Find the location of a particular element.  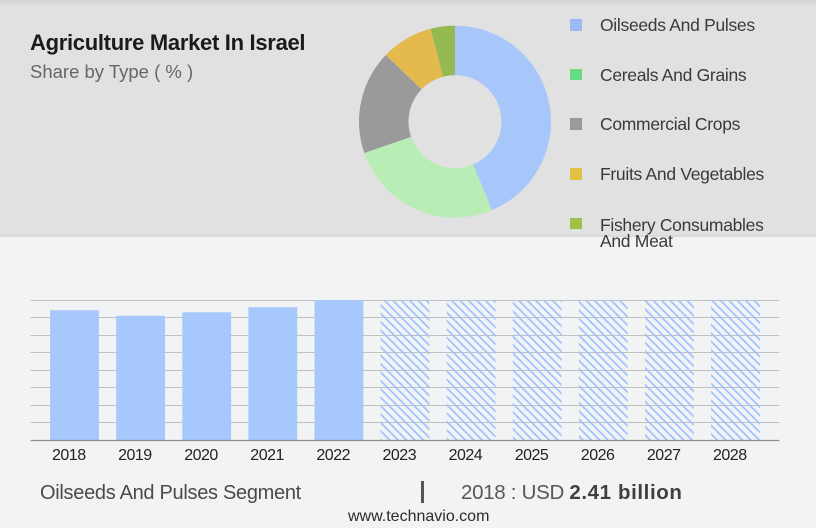

svg-text: 2024 is located at coordinates (466, 455).